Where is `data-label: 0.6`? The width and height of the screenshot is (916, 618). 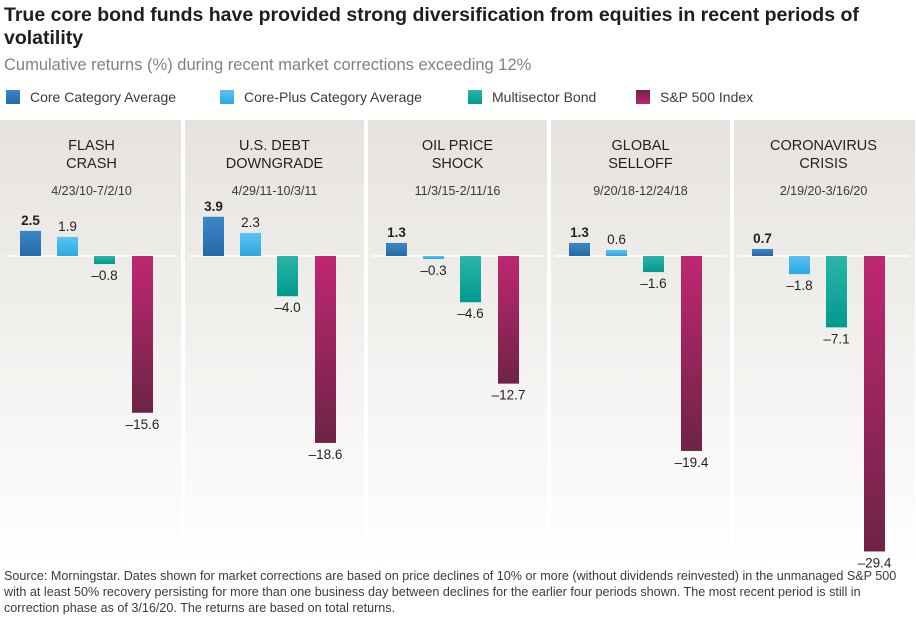
data-label: 0.6 is located at coordinates (616, 239).